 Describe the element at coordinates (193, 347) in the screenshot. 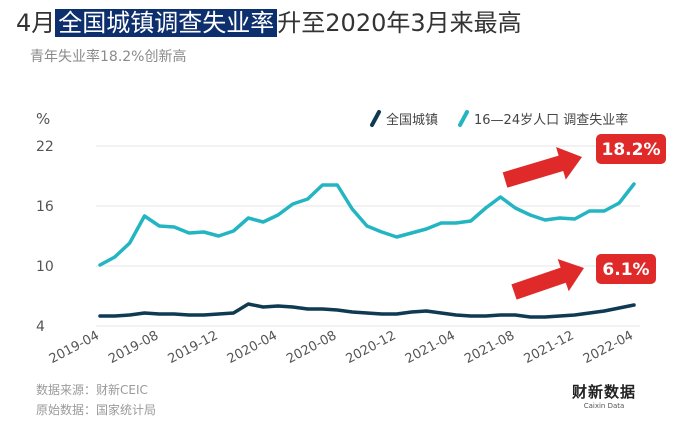

I see `x-tick-label: 2019-12` at that location.